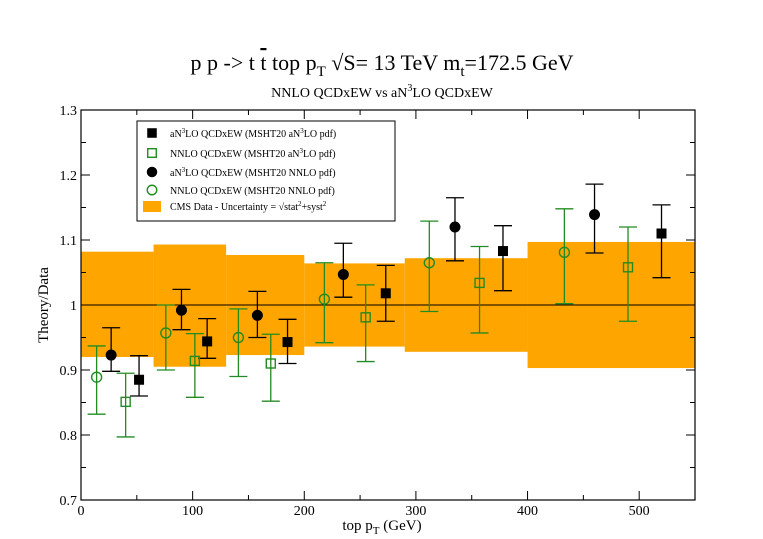 This screenshot has height=539, width=763. What do you see at coordinates (376, 531) in the screenshot?
I see `x-axis-label-sub: T` at bounding box center [376, 531].